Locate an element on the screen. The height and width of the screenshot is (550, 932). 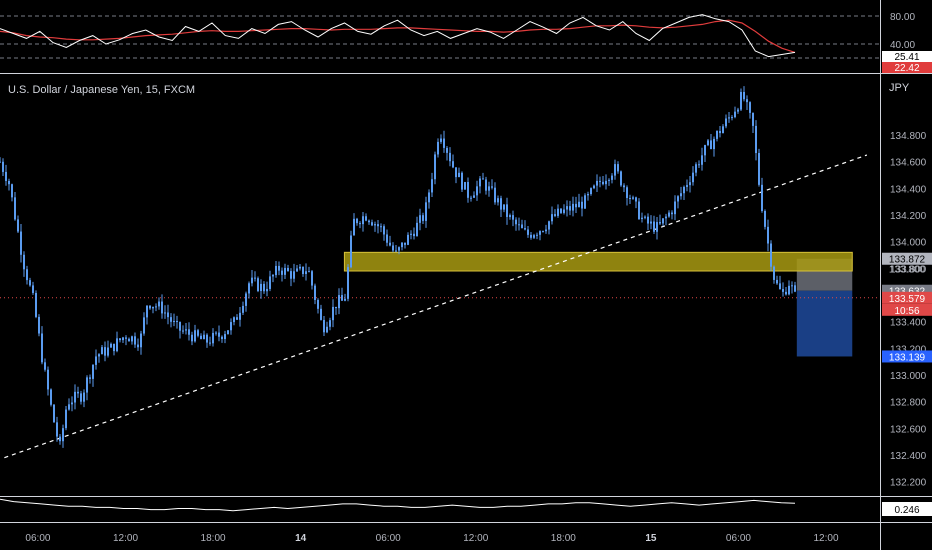
volatility-value-tag is located at coordinates (907, 509).